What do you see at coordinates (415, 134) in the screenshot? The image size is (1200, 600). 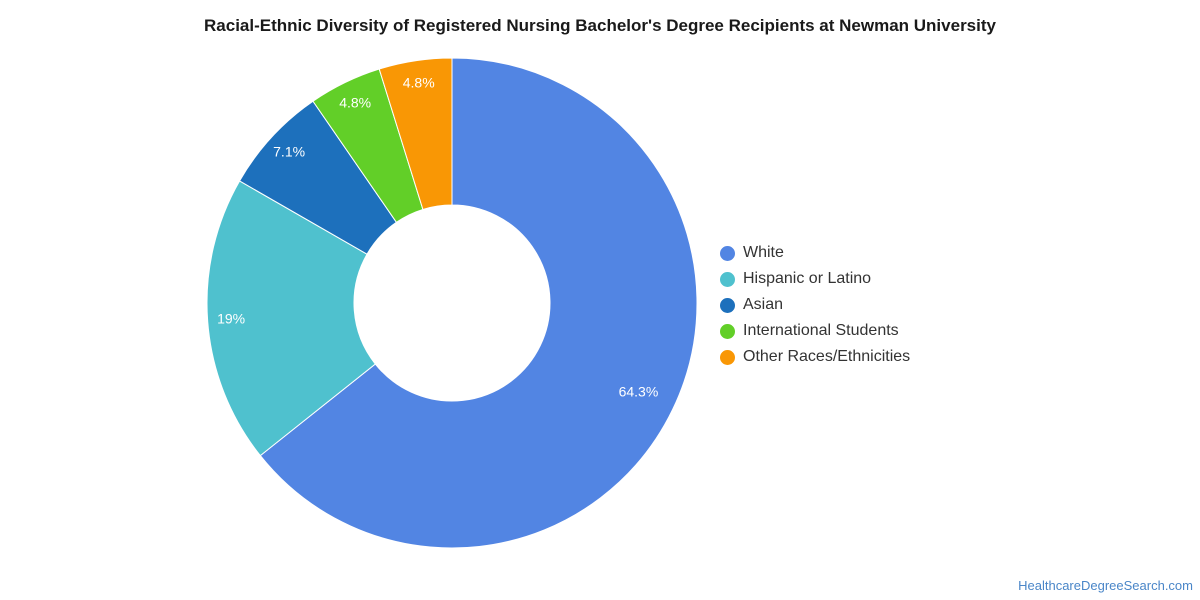 I see `slice-other-races-ethnicities` at bounding box center [415, 134].